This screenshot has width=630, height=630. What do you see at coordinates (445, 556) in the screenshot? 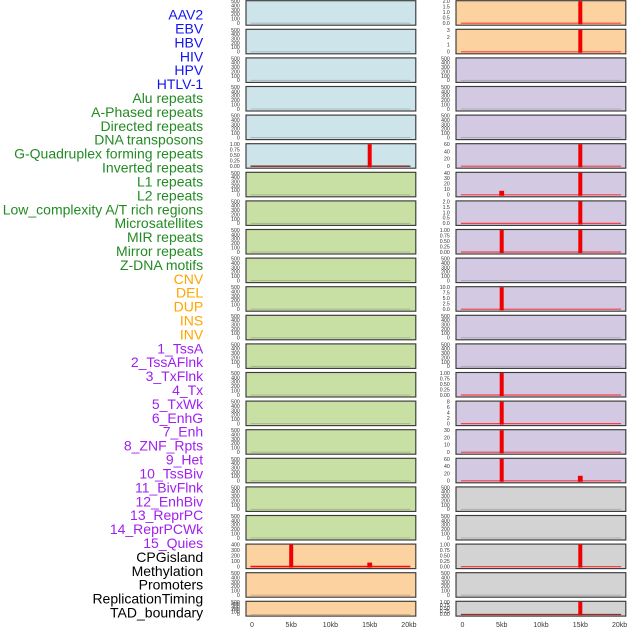
I see `svg-text: 0.50` at bounding box center [445, 556].